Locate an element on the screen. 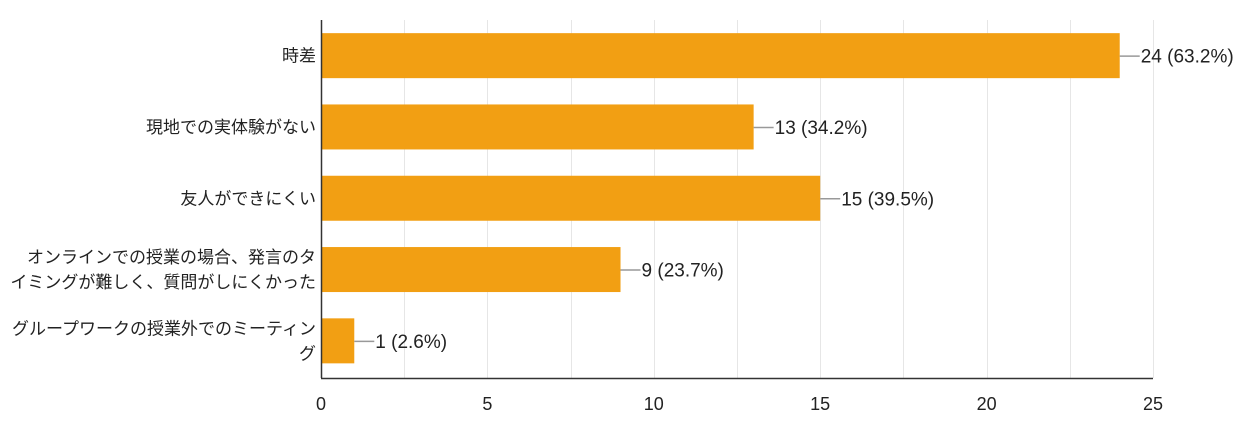  category-label: グ is located at coordinates (307, 354).